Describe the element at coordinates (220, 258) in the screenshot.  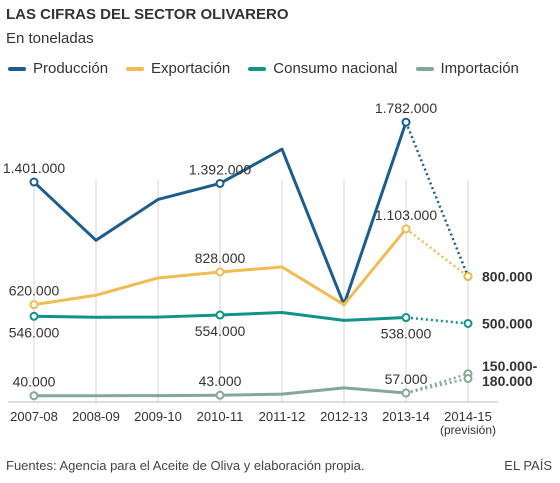
I see `series-1-value-label-3: 828.000` at that location.